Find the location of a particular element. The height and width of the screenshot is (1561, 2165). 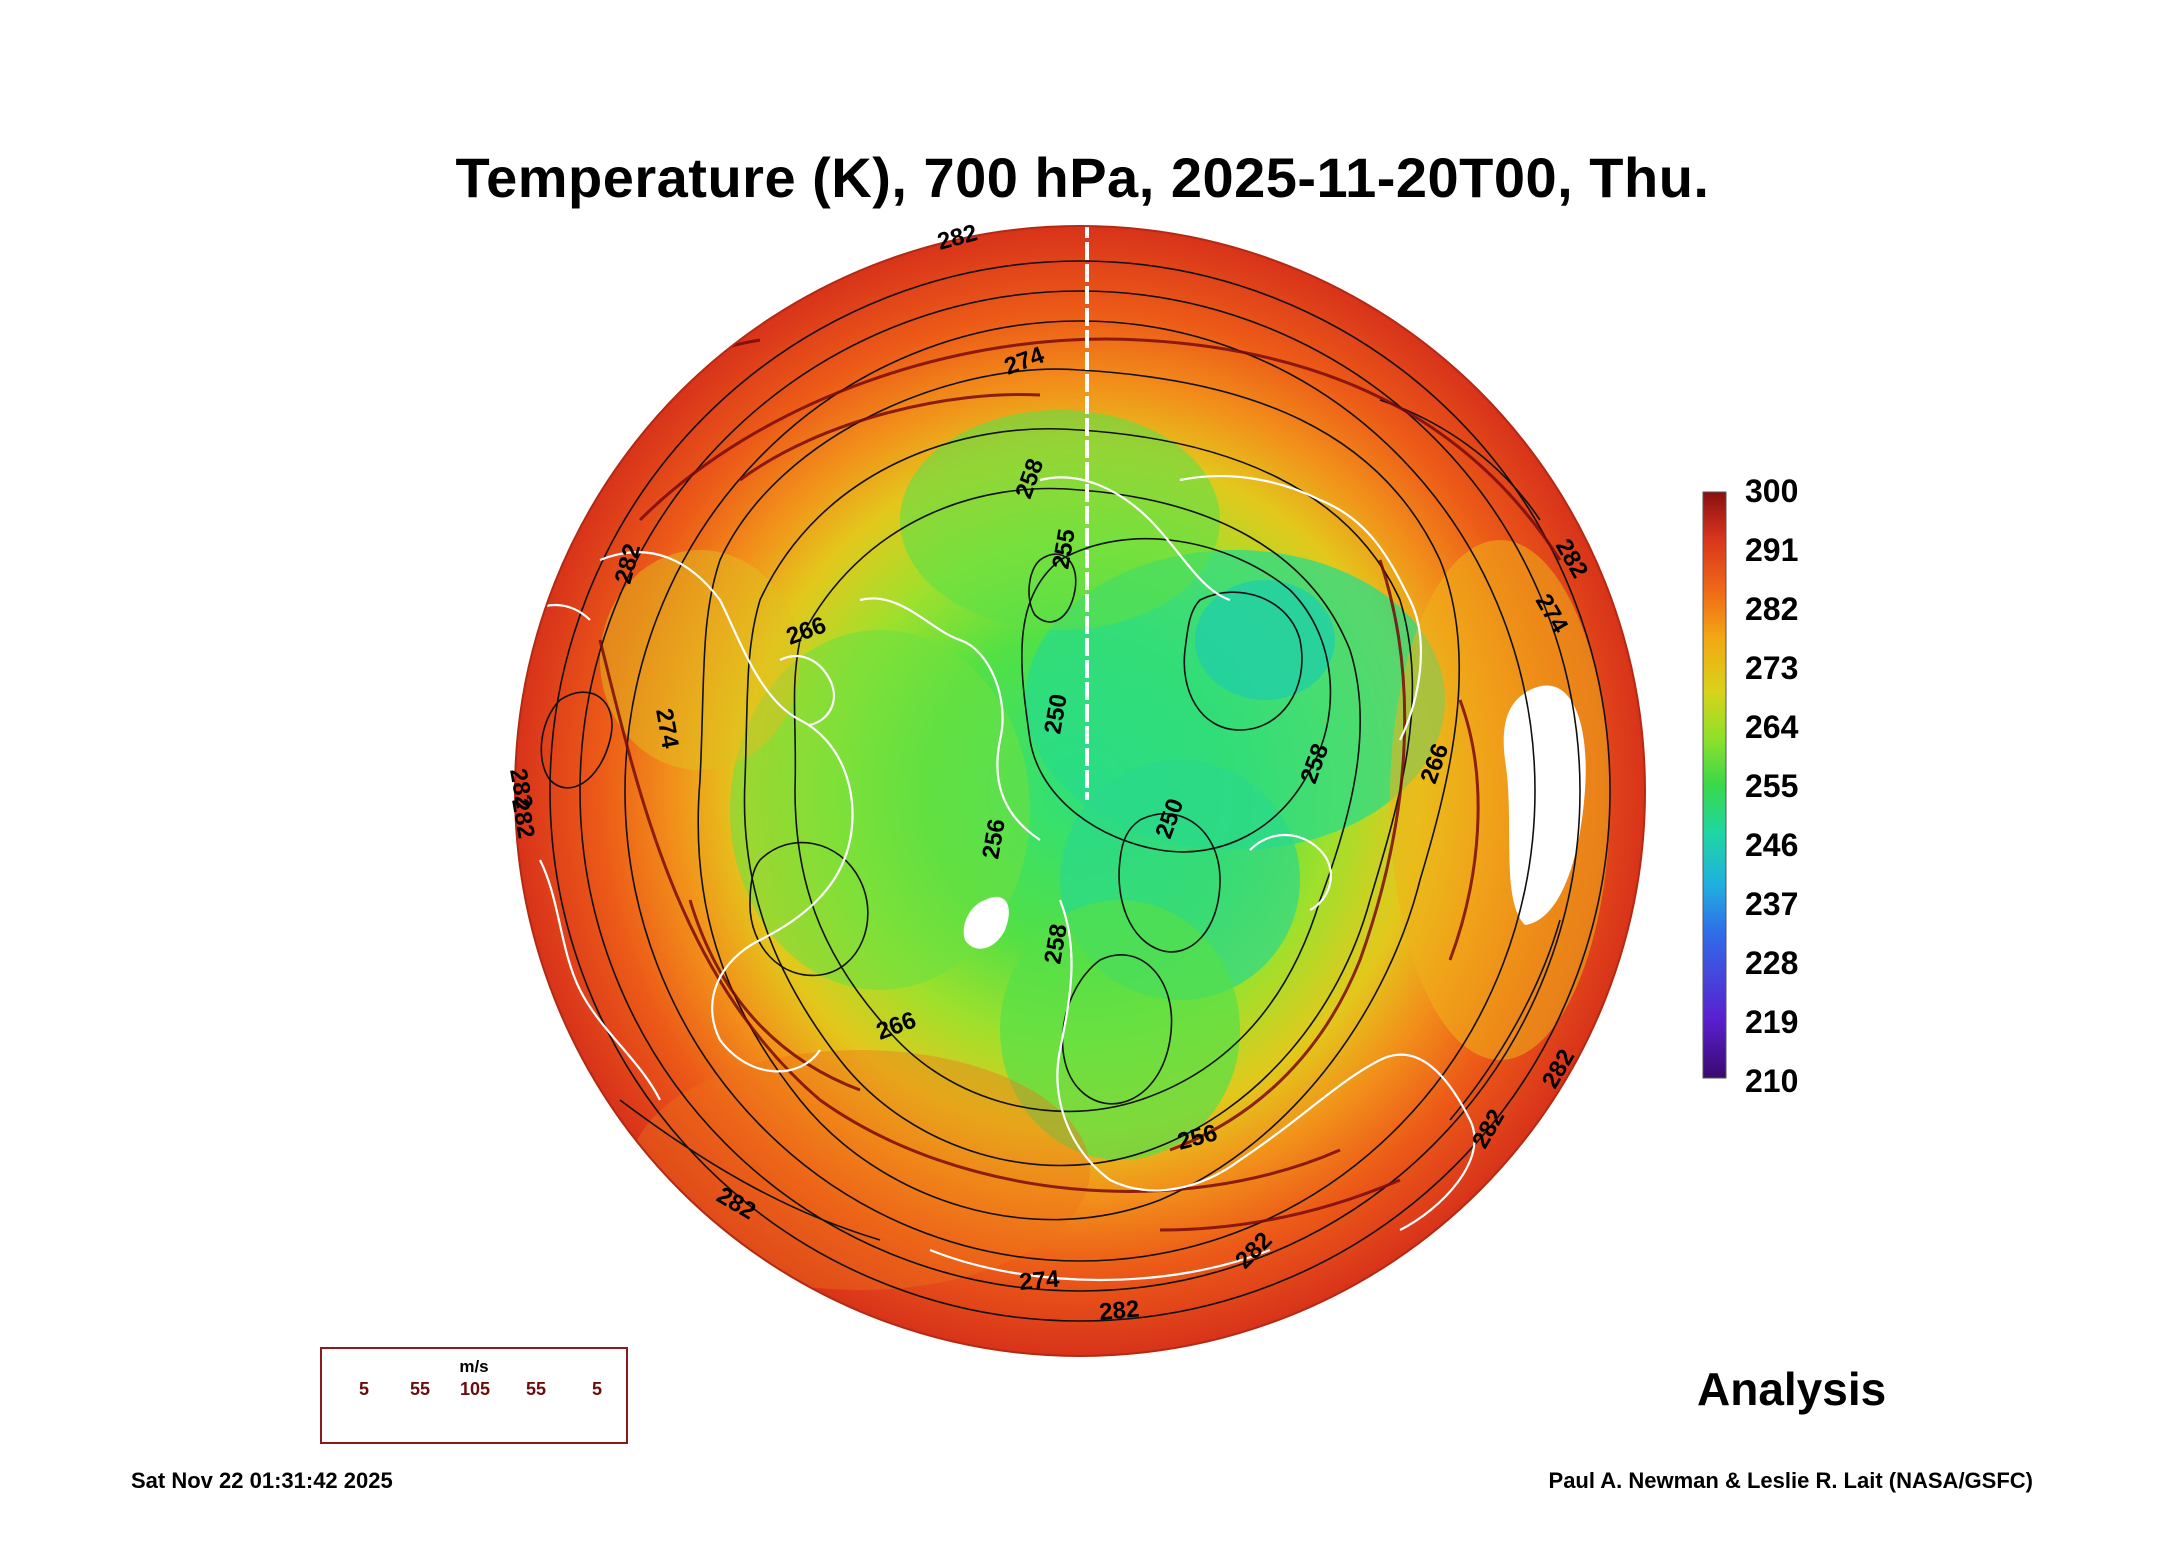

contour-label: 274 is located at coordinates (1039, 1281).